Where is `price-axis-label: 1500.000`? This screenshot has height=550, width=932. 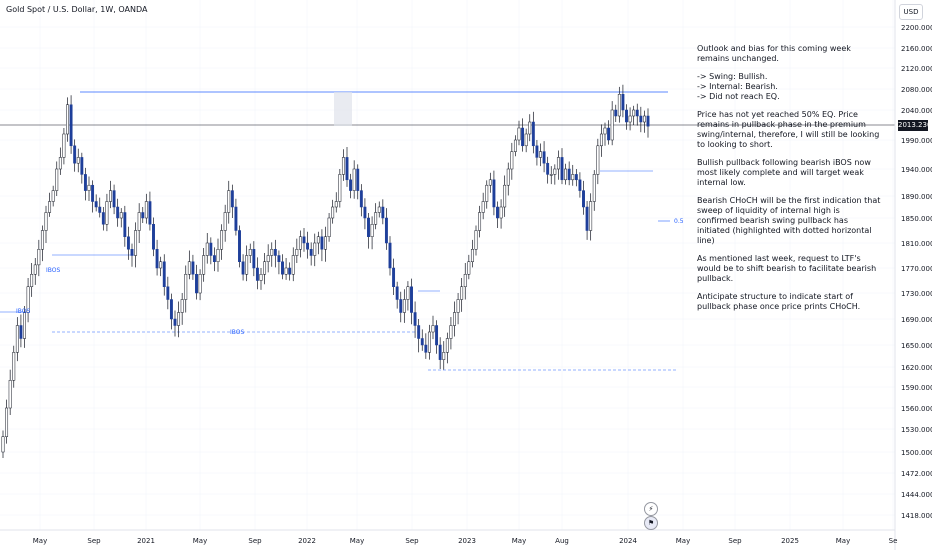
price-axis-label: 1500.000 is located at coordinates (916, 453).